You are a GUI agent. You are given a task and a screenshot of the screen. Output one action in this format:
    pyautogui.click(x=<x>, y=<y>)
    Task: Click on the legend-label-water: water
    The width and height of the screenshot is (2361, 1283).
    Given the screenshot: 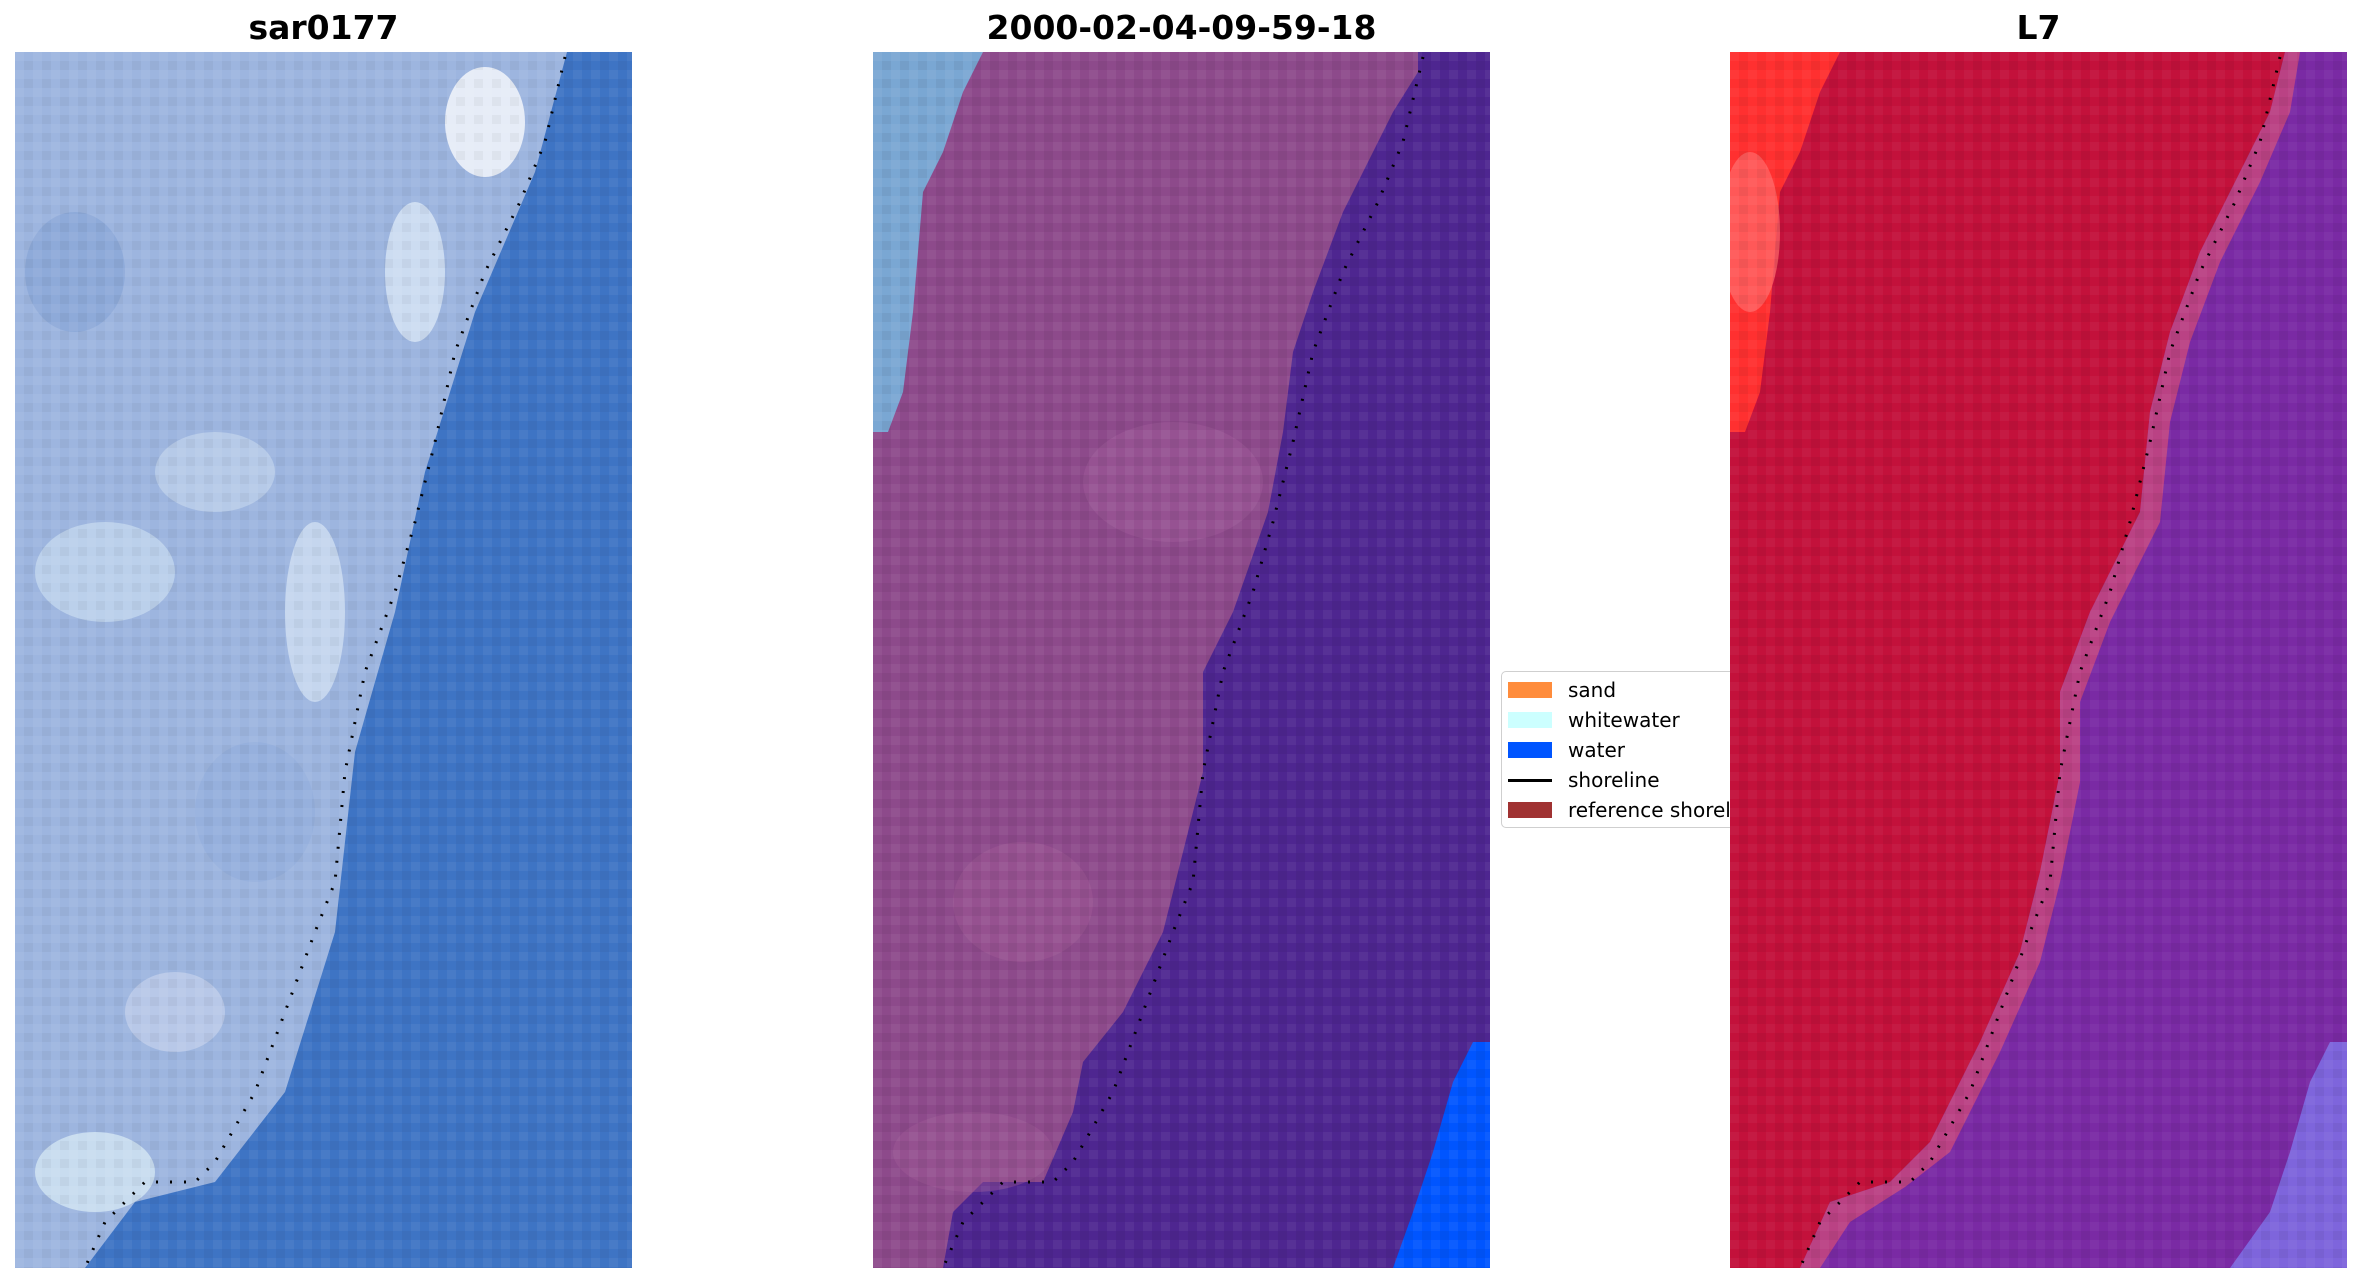 What is the action you would take?
    pyautogui.click(x=1596, y=750)
    